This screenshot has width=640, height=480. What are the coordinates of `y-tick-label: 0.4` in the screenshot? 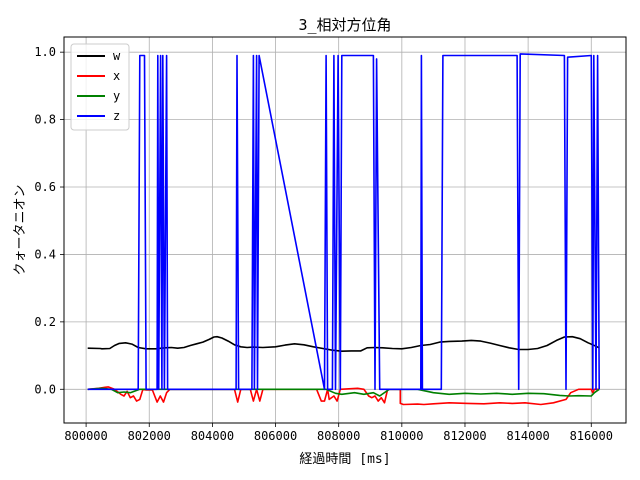 It's located at (45, 254).